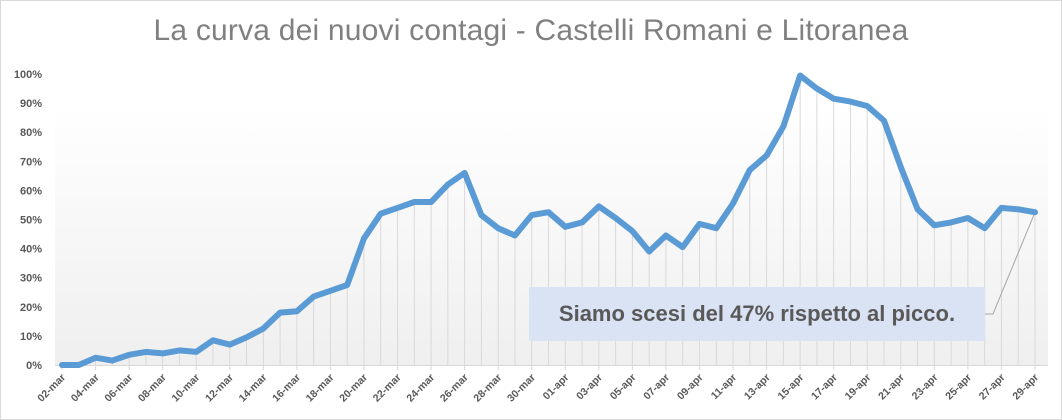 This screenshot has height=420, width=1062. I want to click on x-tick-label: 10-mar, so click(185, 388).